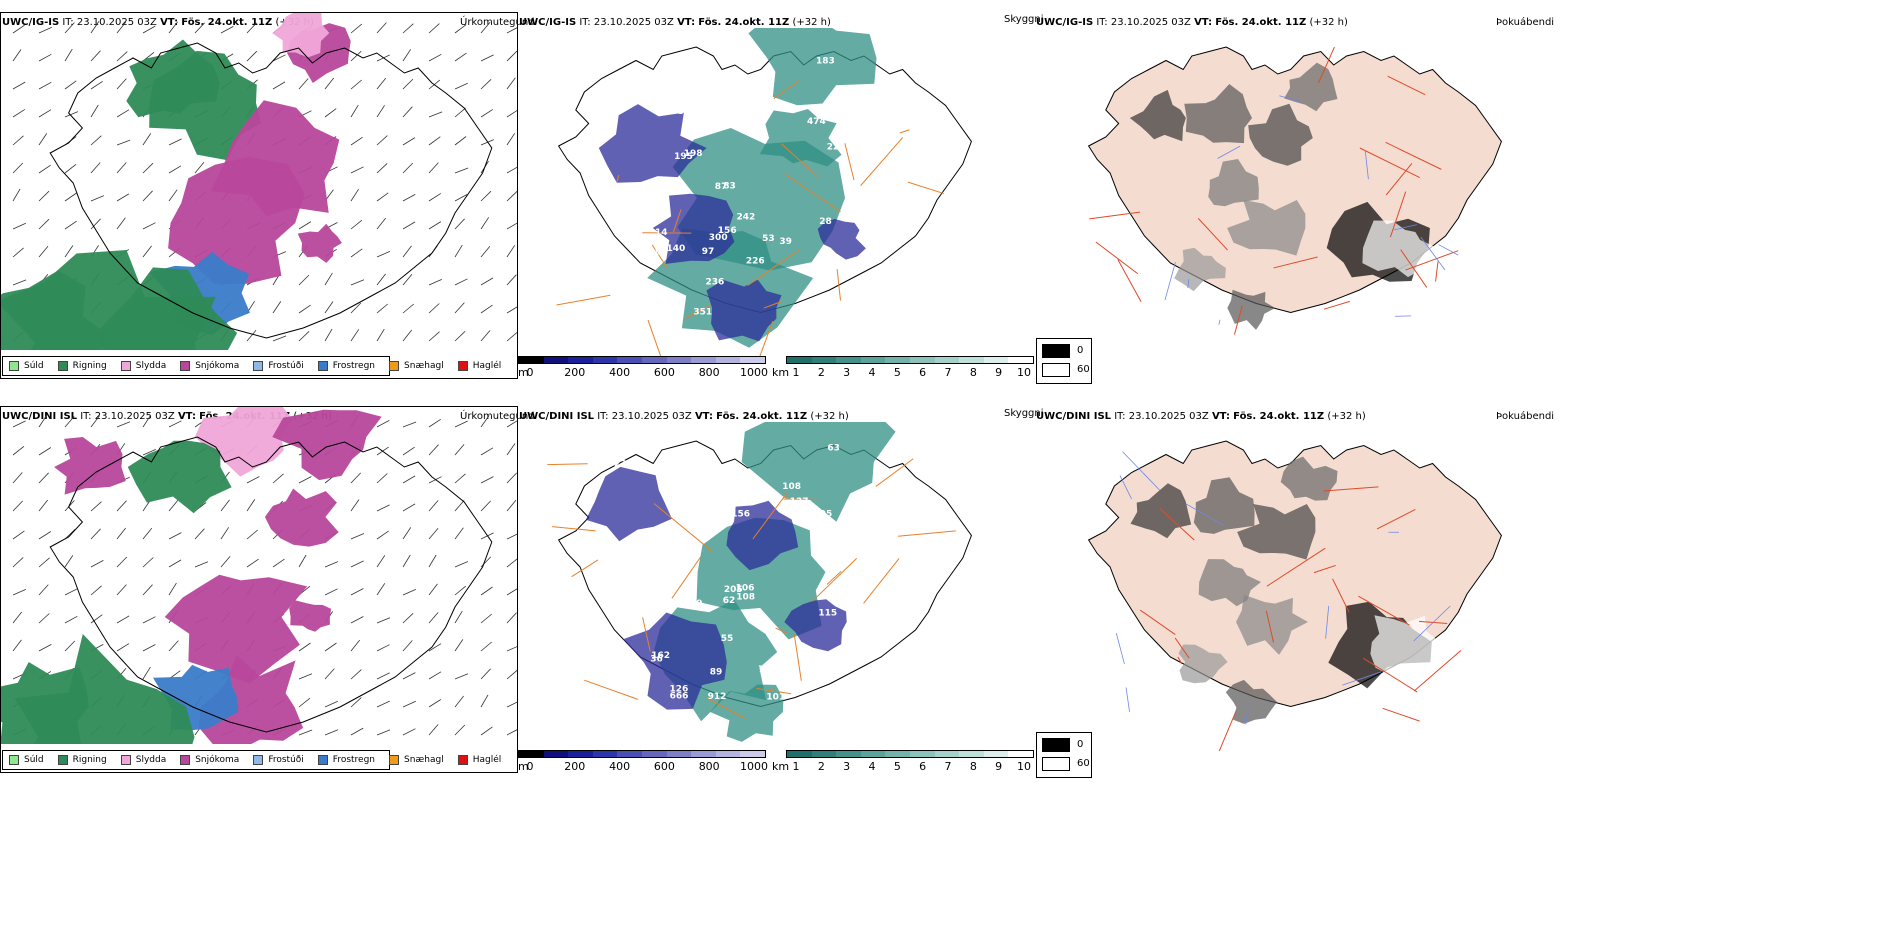  What do you see at coordinates (424, 760) in the screenshot?
I see `legend-label: Snæhagl` at bounding box center [424, 760].